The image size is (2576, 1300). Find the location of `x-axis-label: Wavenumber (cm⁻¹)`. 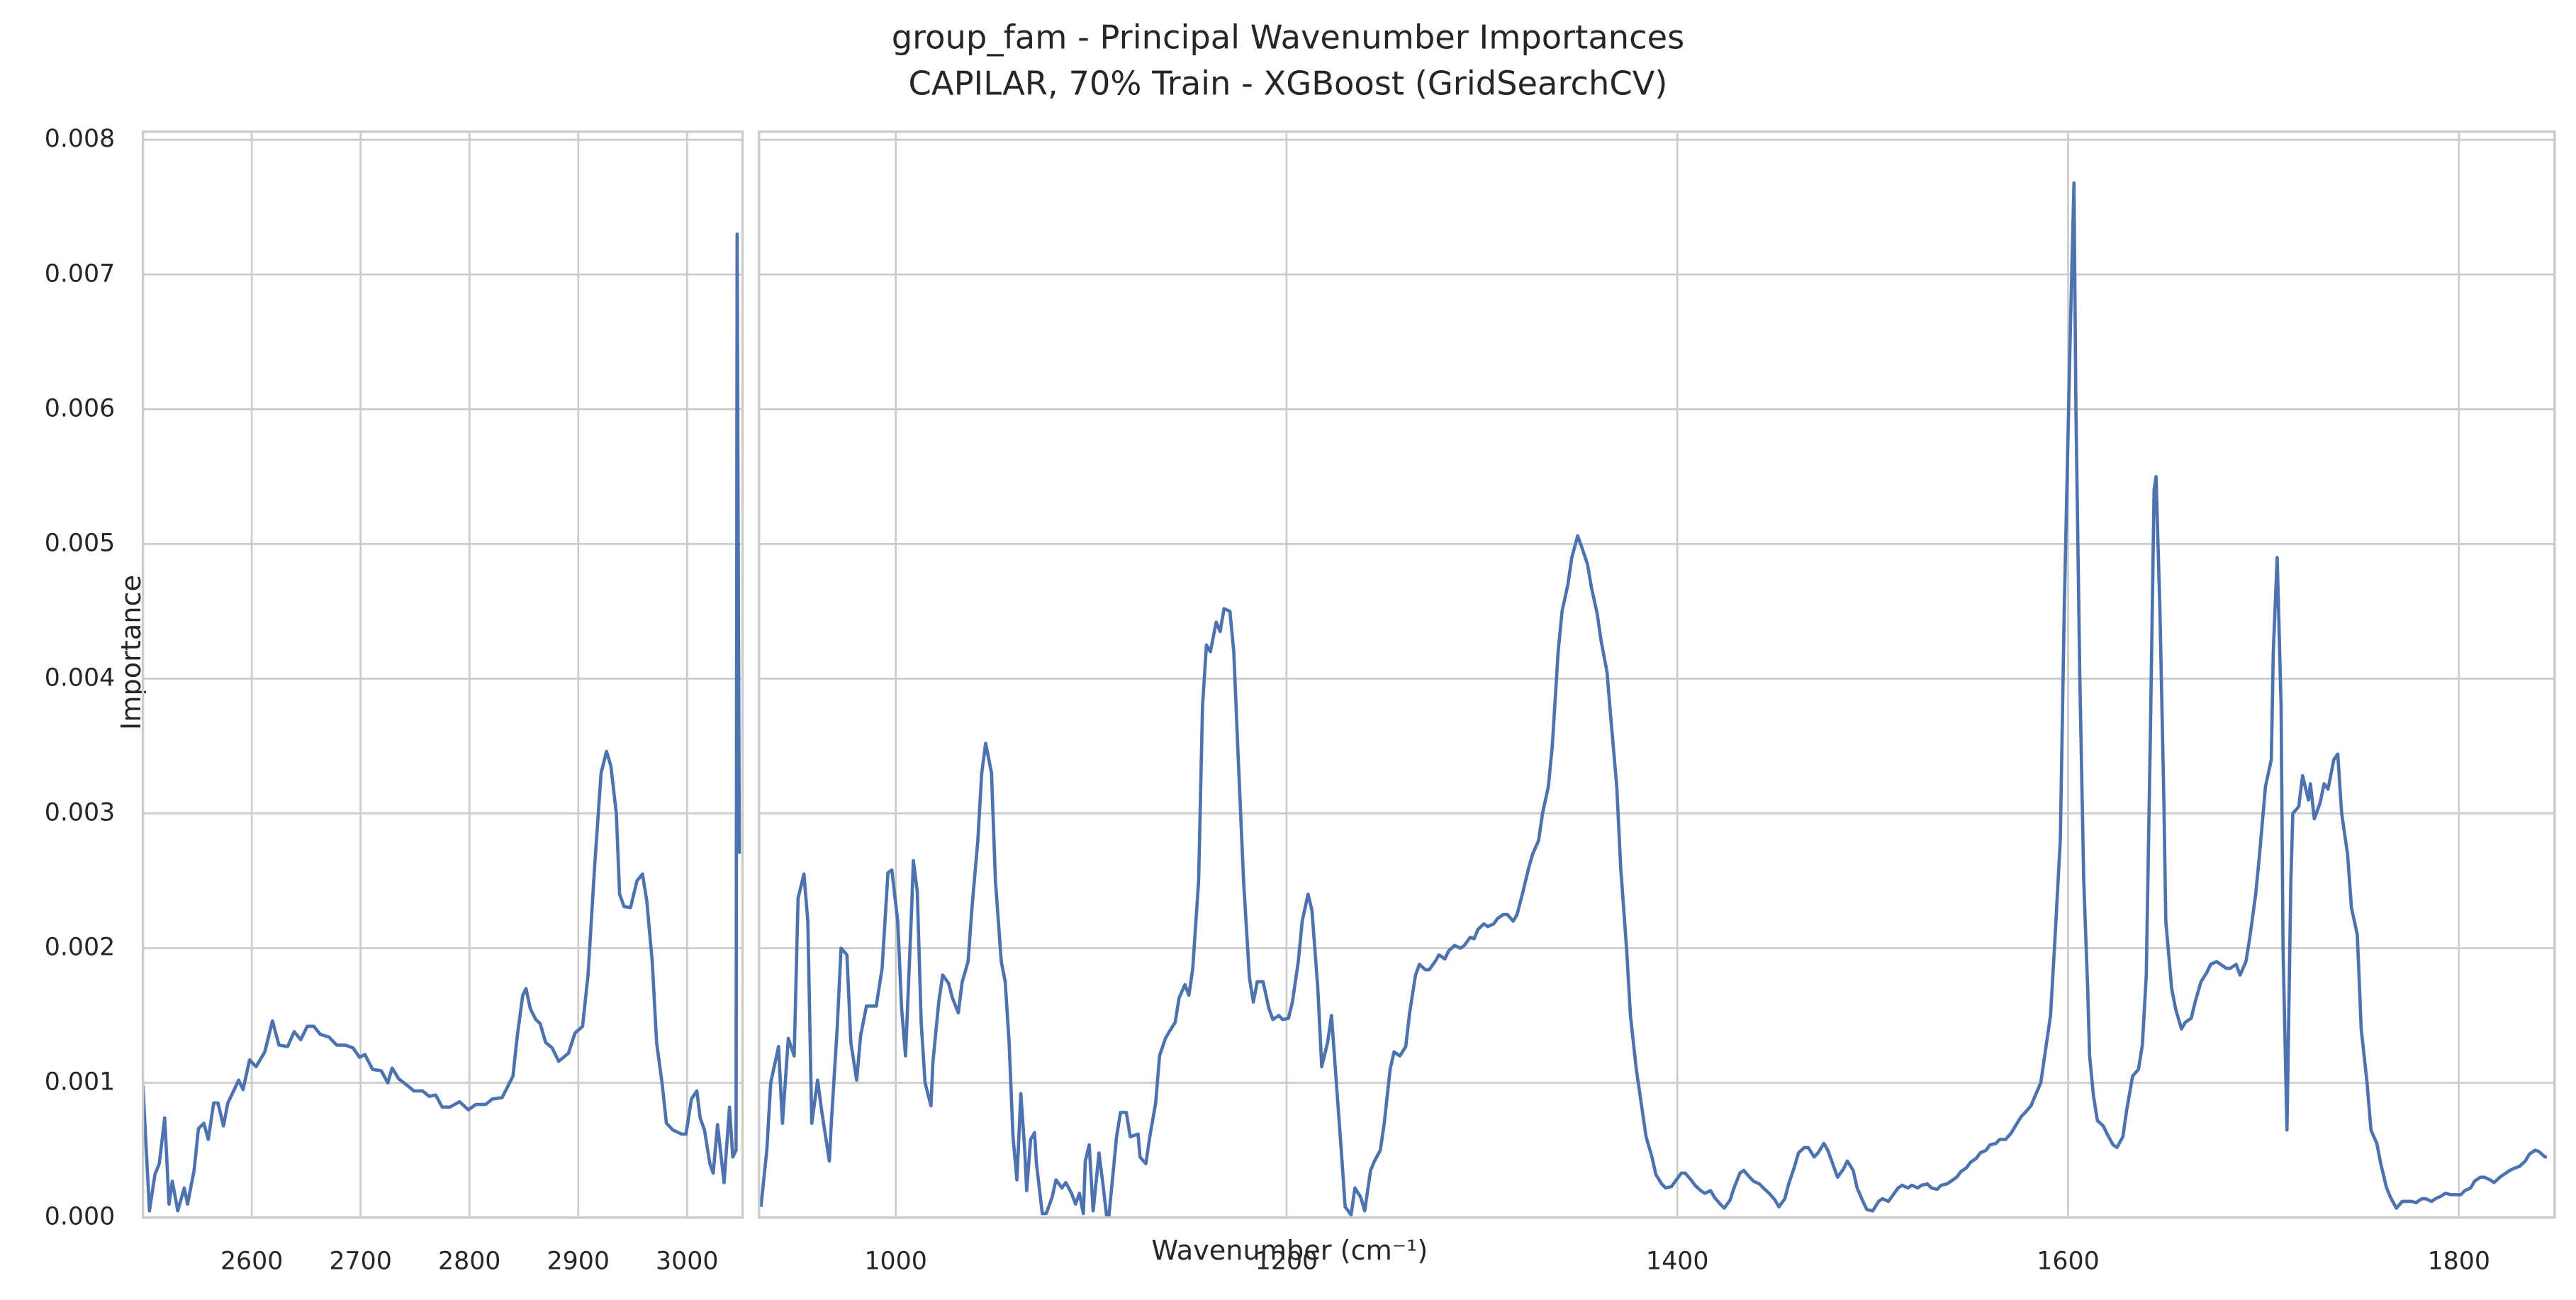

x-axis-label: Wavenumber (cm⁻¹) is located at coordinates (1289, 1251).